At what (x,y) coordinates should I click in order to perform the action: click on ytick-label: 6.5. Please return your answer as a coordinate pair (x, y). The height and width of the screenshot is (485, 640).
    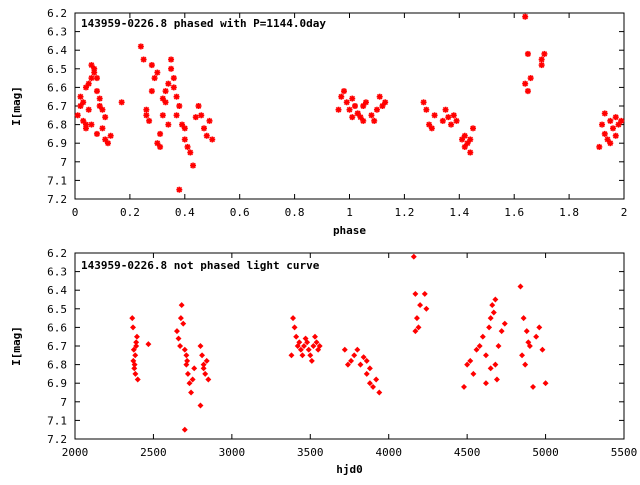
    Looking at the image, I should click on (57, 309).